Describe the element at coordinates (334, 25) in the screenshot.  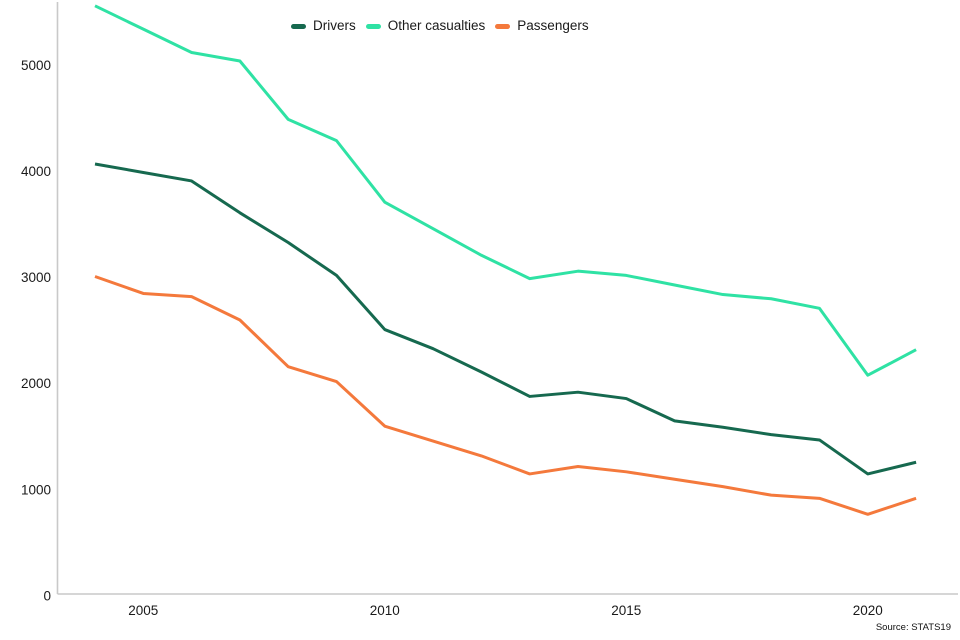
I see `legend-label-drivers: Drivers` at that location.